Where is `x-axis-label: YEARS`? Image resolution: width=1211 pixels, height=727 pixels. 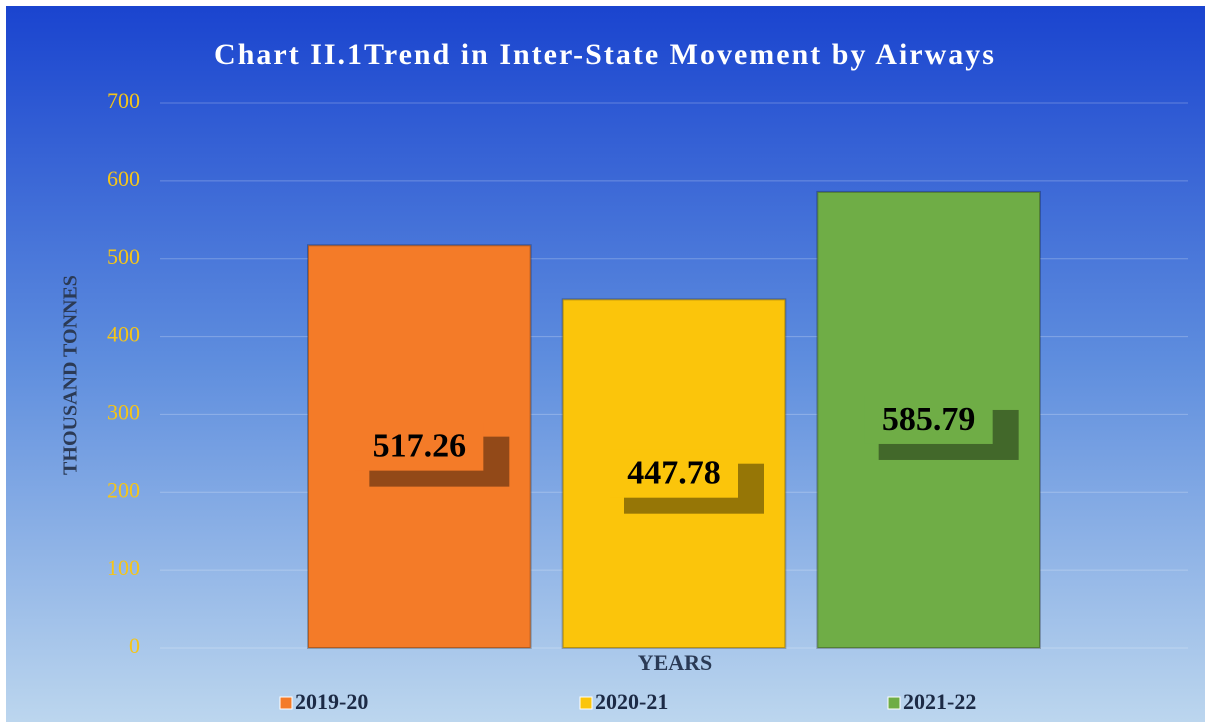 x-axis-label: YEARS is located at coordinates (675, 662).